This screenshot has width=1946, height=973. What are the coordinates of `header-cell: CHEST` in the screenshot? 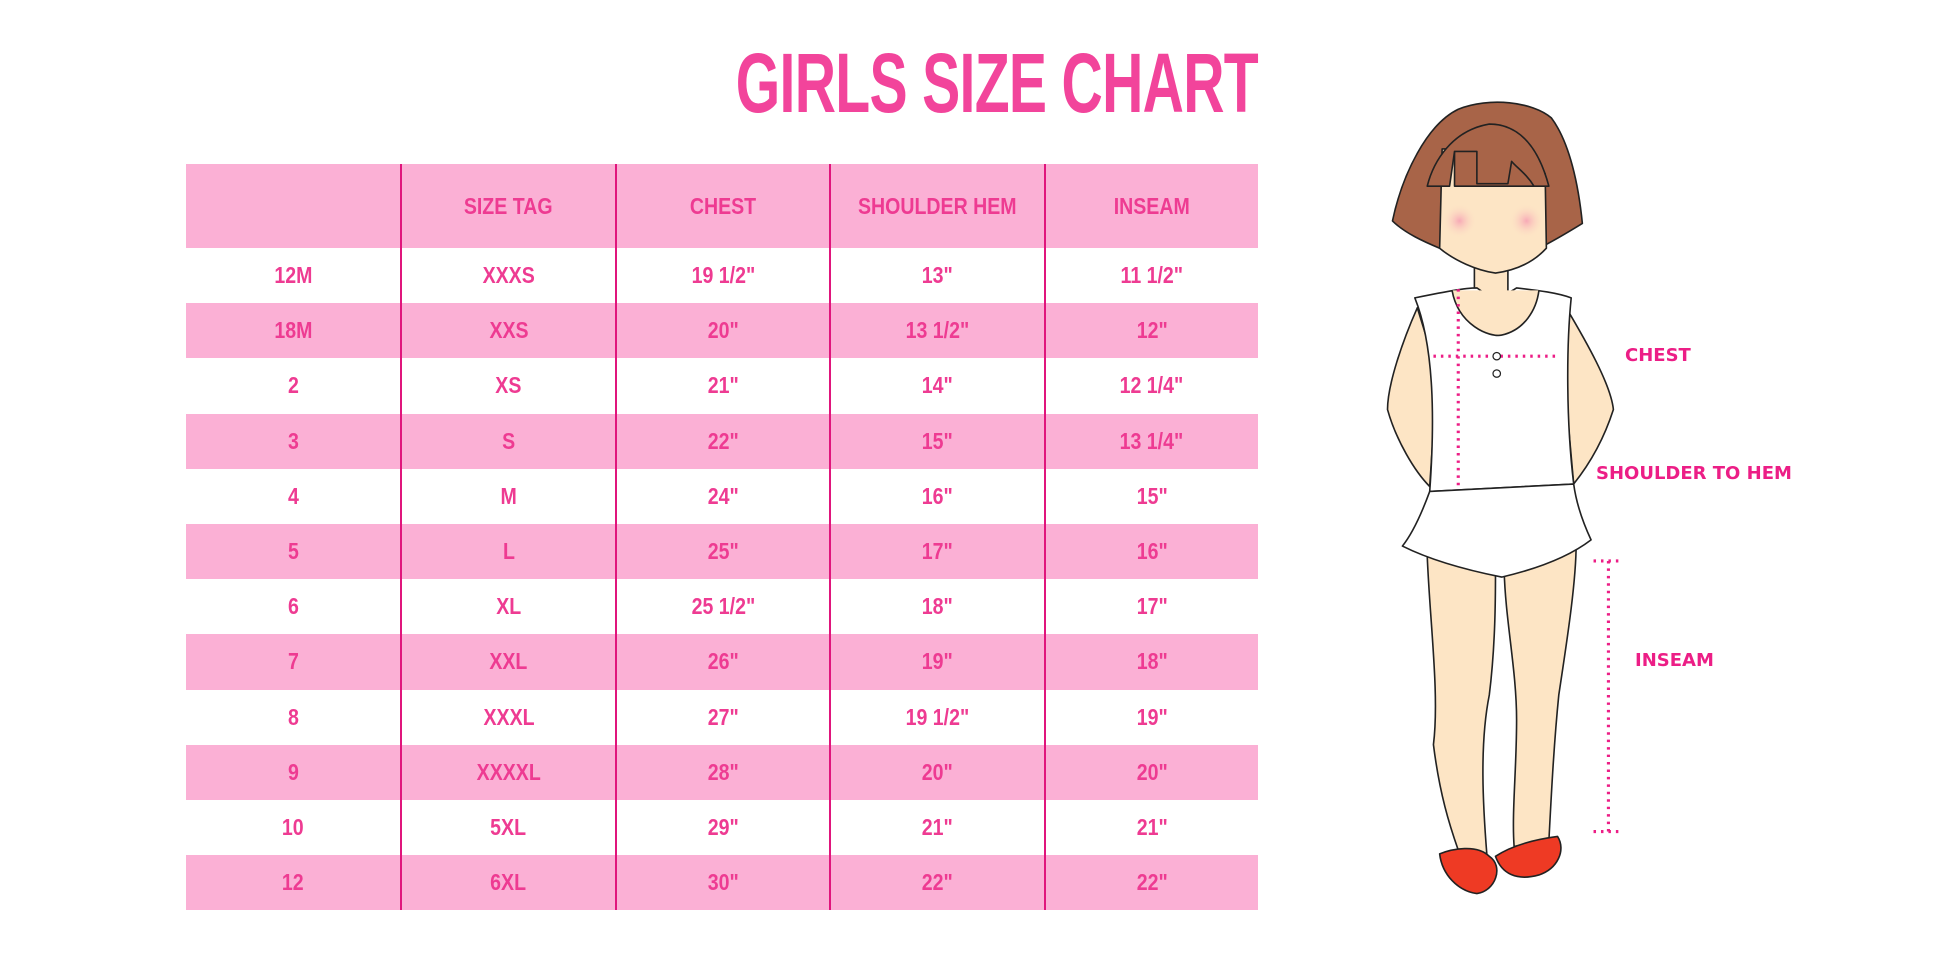 It's located at (721, 206).